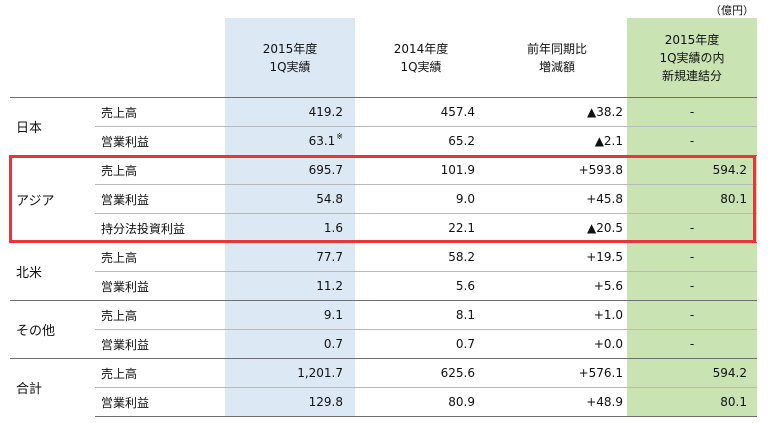 The width and height of the screenshot is (768, 423). What do you see at coordinates (290, 257) in the screenshot?
I see `value-2015: 77.7` at bounding box center [290, 257].